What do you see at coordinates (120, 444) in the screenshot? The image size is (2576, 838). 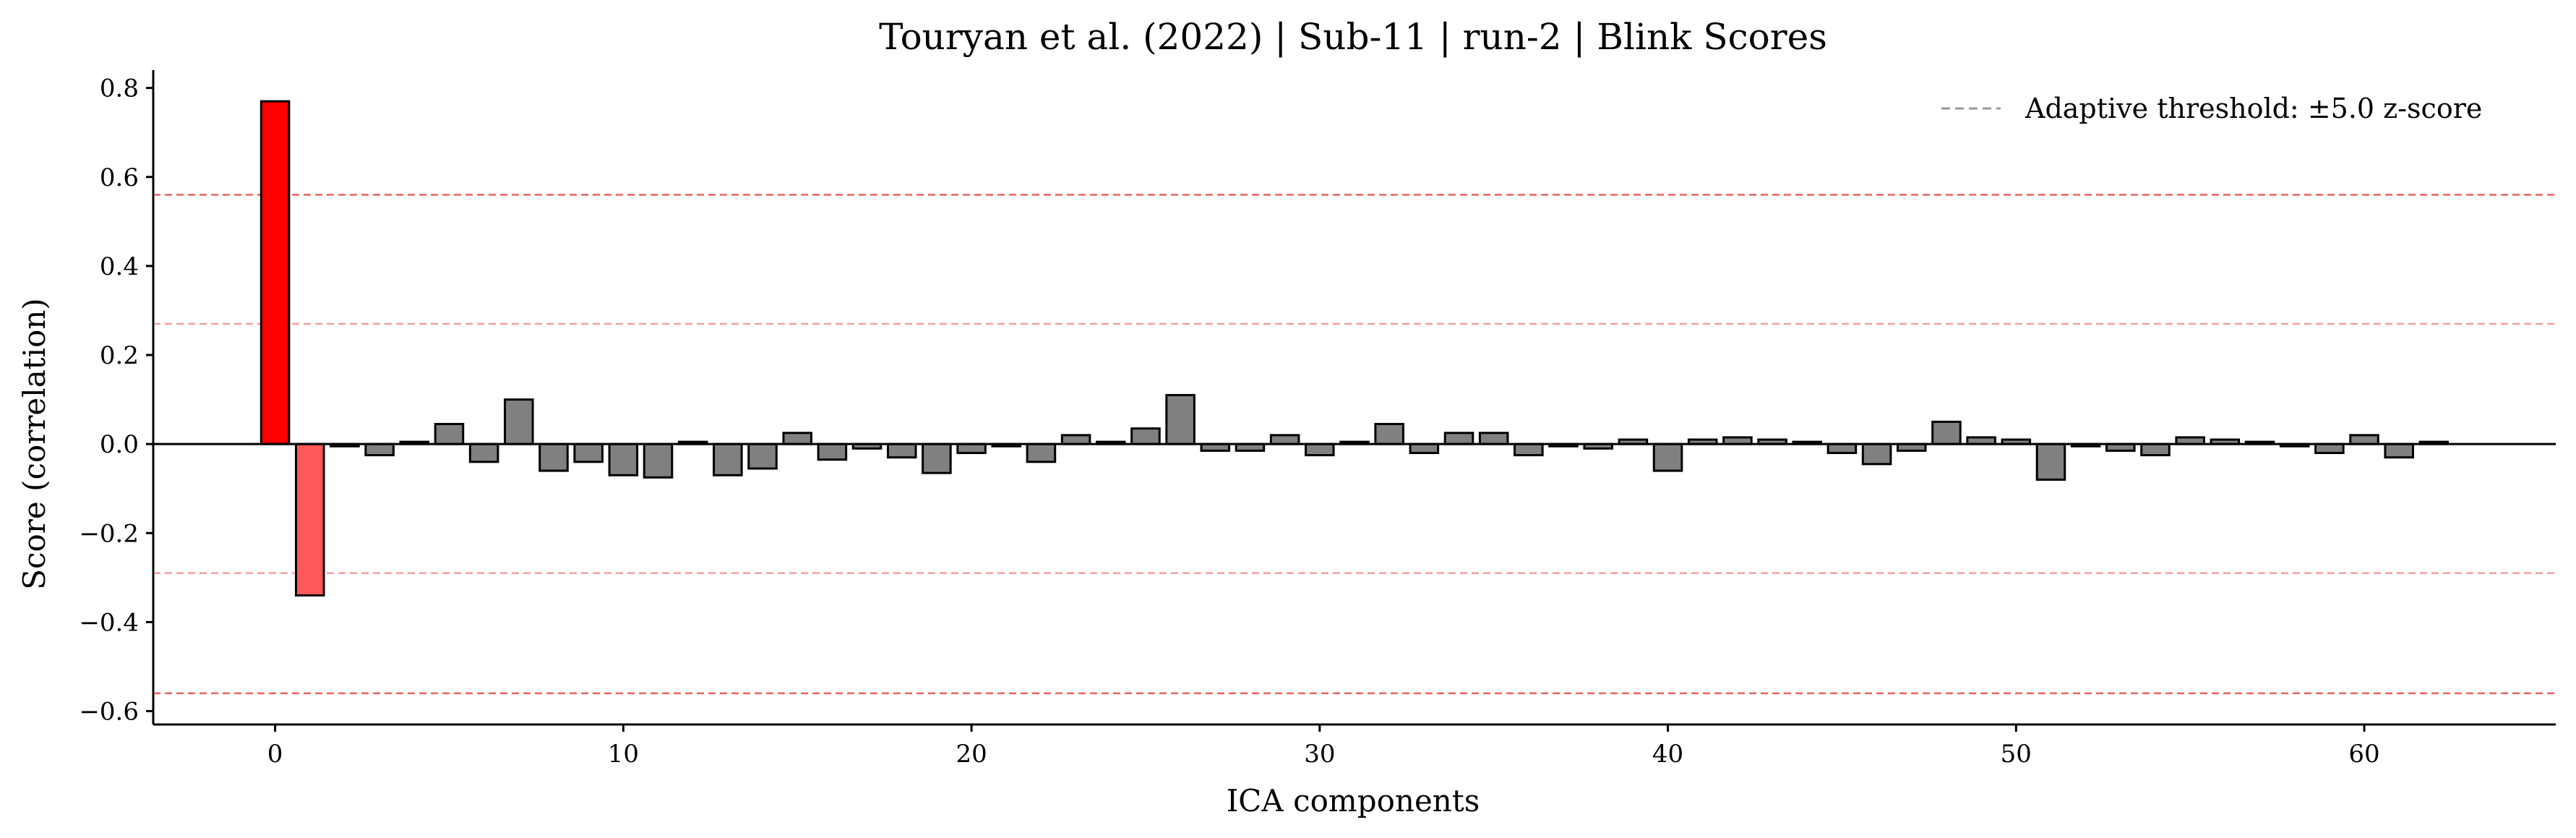 I see `y-tick-label: 0.0` at bounding box center [120, 444].